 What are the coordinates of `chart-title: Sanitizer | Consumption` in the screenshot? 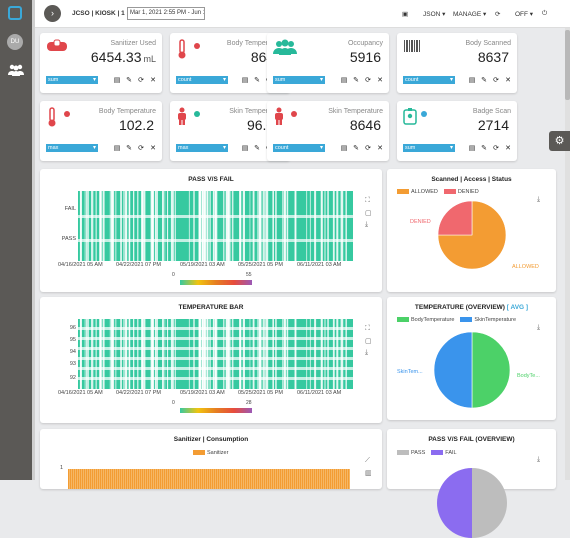 It's located at (211, 439).